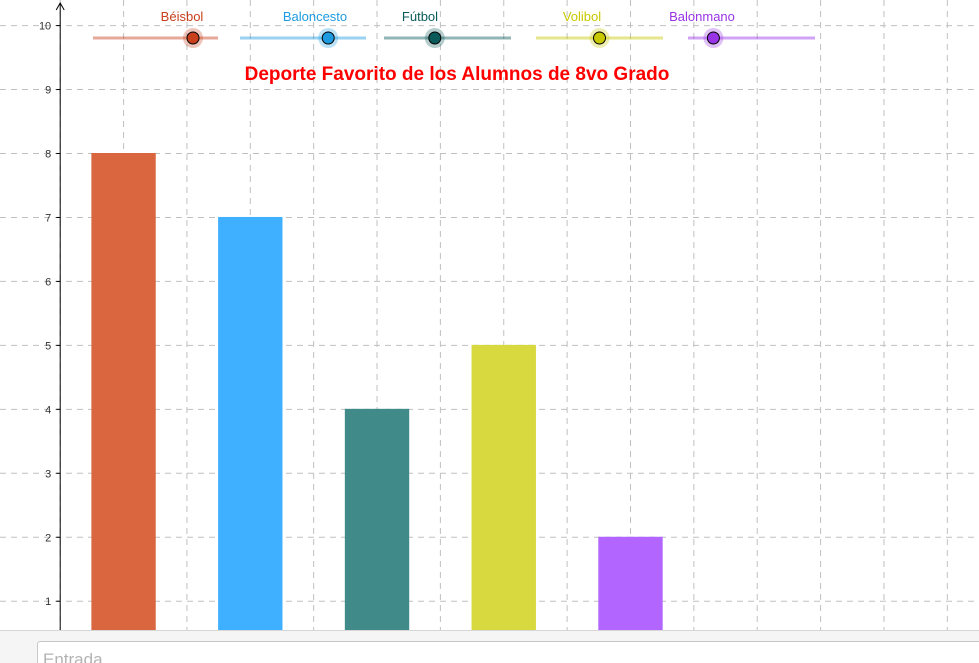 The height and width of the screenshot is (663, 979). Describe the element at coordinates (73, 656) in the screenshot. I see `input-placeholder: Entrada` at that location.